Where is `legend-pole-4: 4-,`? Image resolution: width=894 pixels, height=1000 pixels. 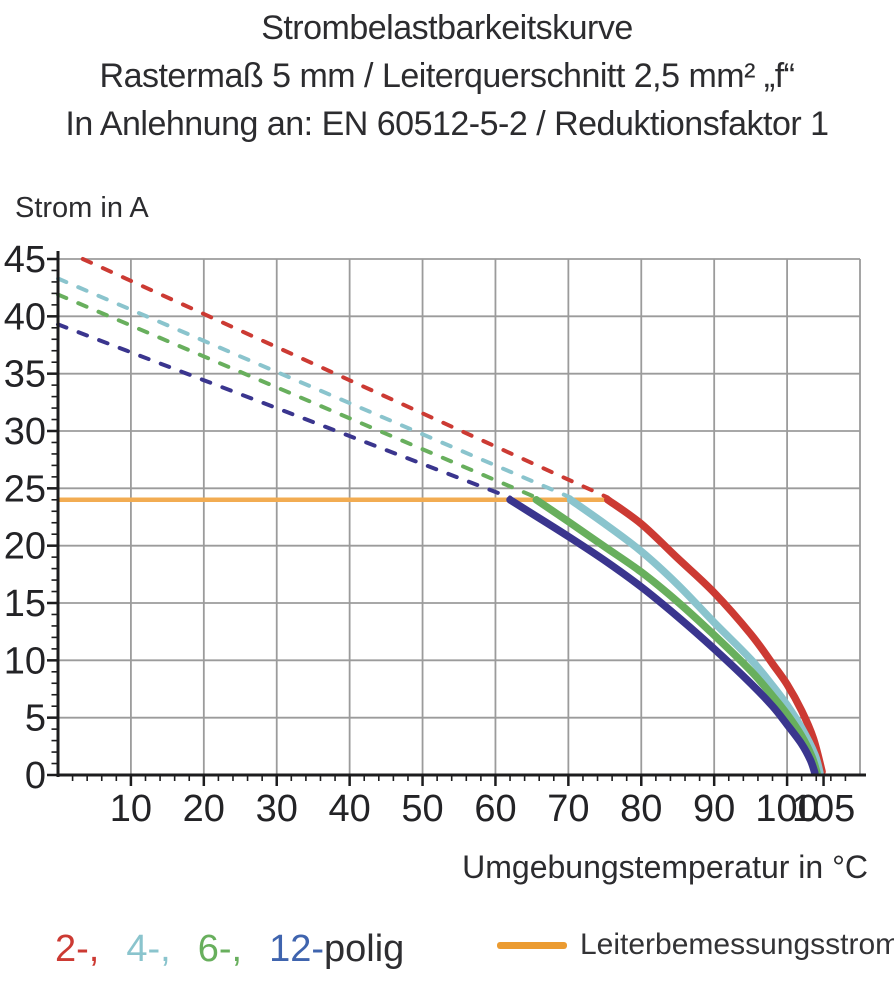
legend-pole-4: 4-, is located at coordinates (148, 949).